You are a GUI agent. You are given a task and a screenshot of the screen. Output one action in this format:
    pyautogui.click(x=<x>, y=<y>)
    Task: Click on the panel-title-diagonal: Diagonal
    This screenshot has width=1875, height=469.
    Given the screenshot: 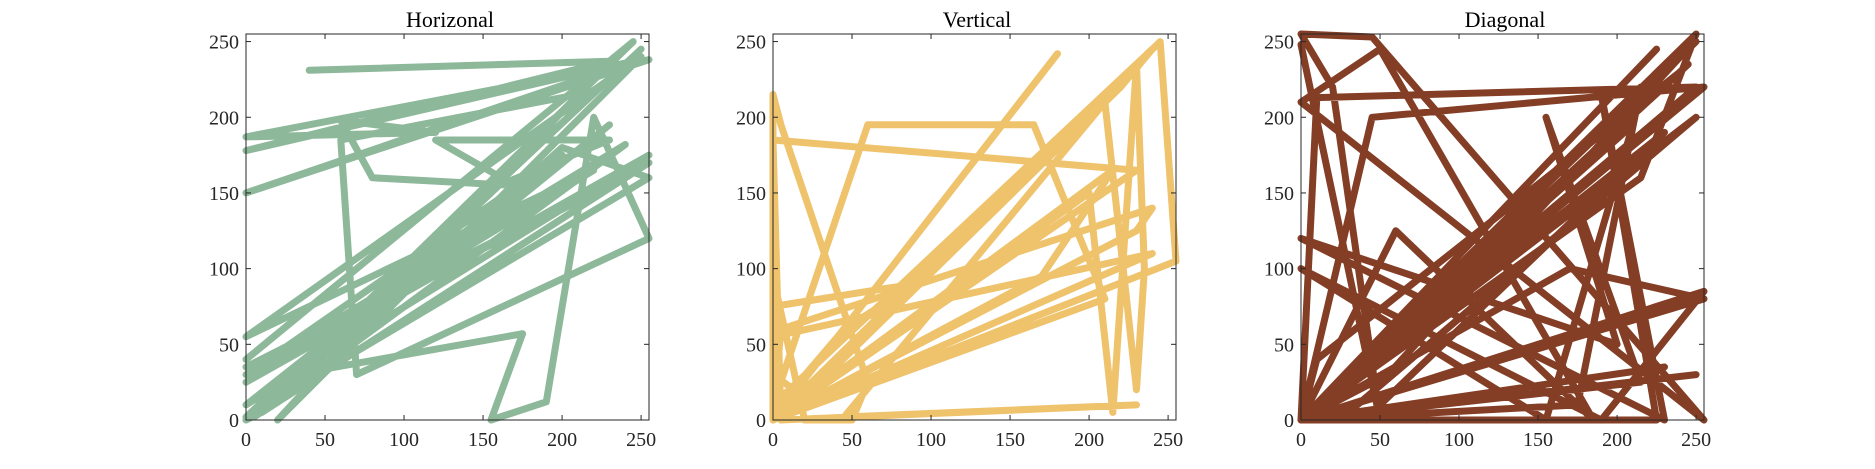 What is the action you would take?
    pyautogui.click(x=1505, y=19)
    